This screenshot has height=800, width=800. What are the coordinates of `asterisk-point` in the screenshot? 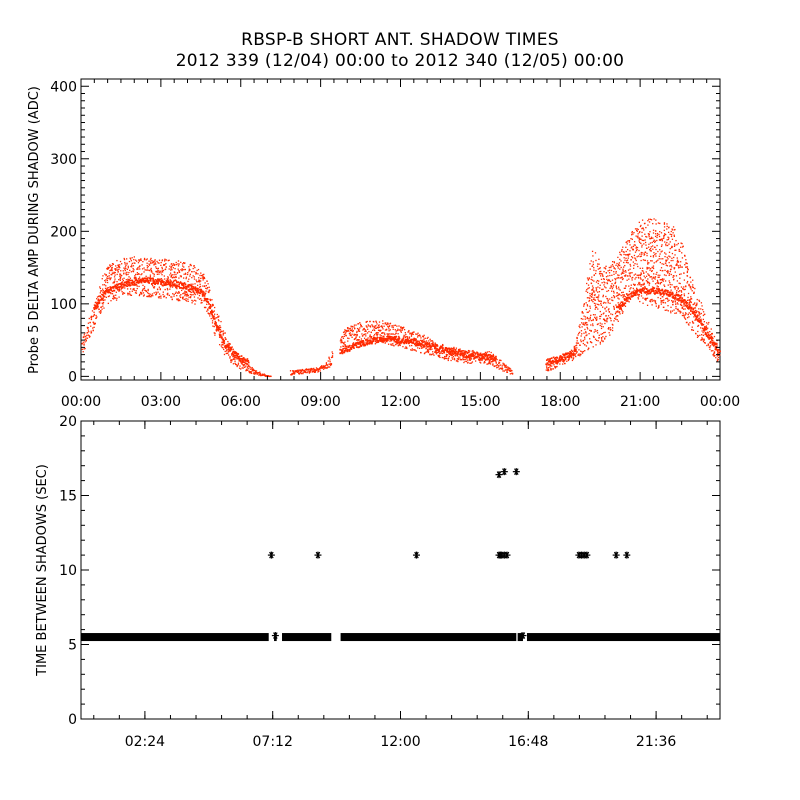 It's located at (271, 555).